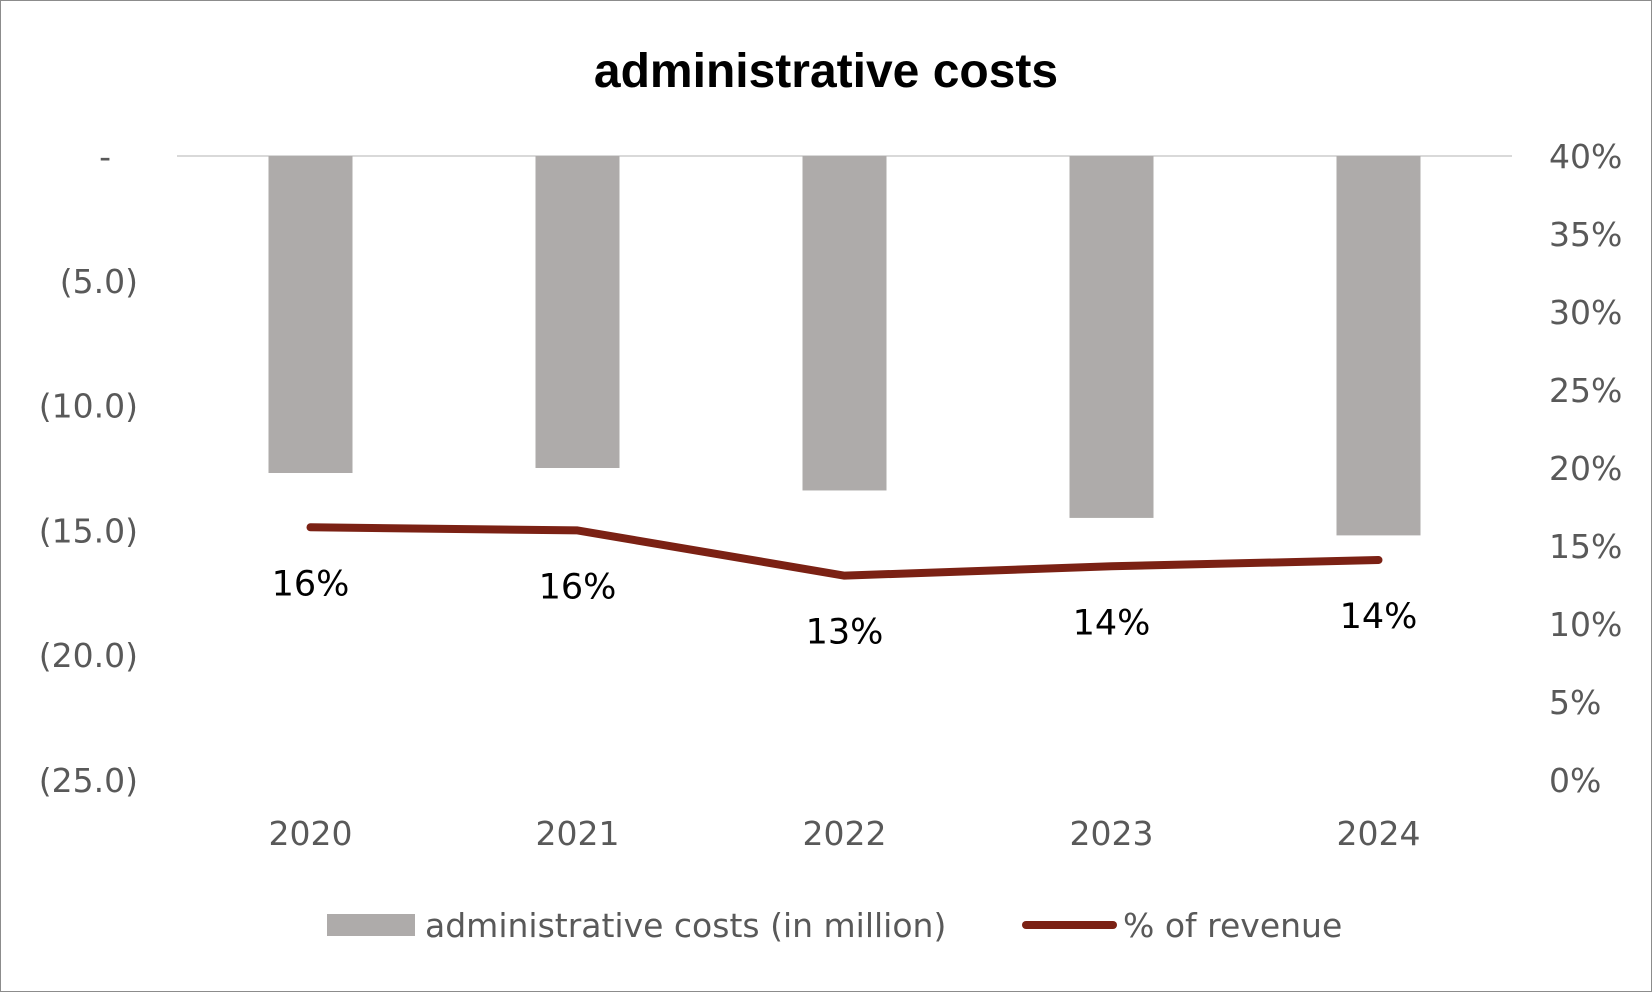  I want to click on left-tick-label: (15.0), so click(88, 530).